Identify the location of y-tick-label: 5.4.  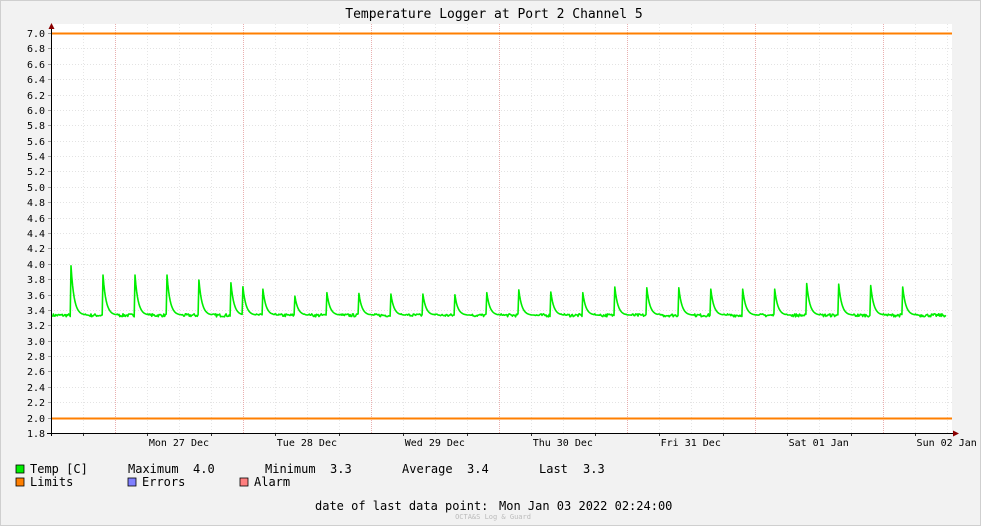
(36, 157).